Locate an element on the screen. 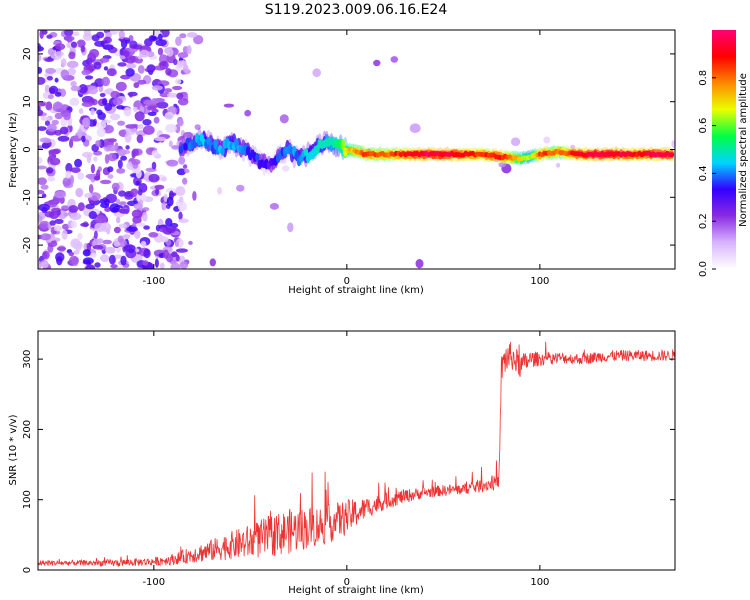 The height and width of the screenshot is (600, 750). colorbar-ticks: 0.0 0.2 0.4 0.6 0.8 is located at coordinates (707, 173).